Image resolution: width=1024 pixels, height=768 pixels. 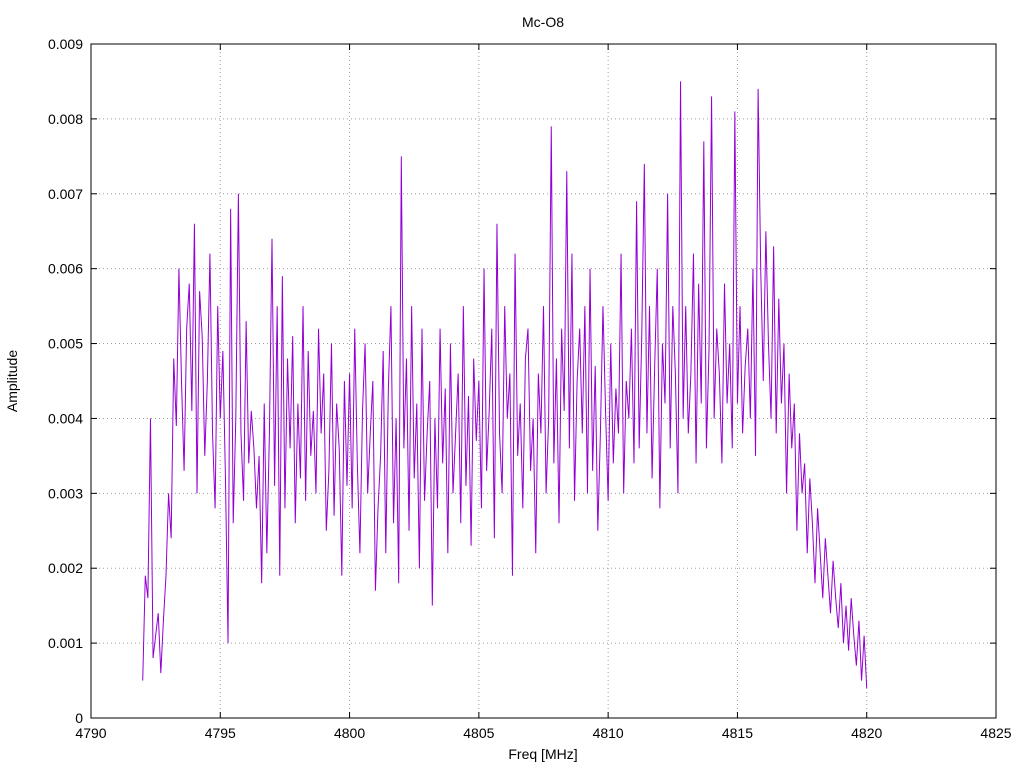 What do you see at coordinates (995, 733) in the screenshot?
I see `x-tick-label: 4825` at bounding box center [995, 733].